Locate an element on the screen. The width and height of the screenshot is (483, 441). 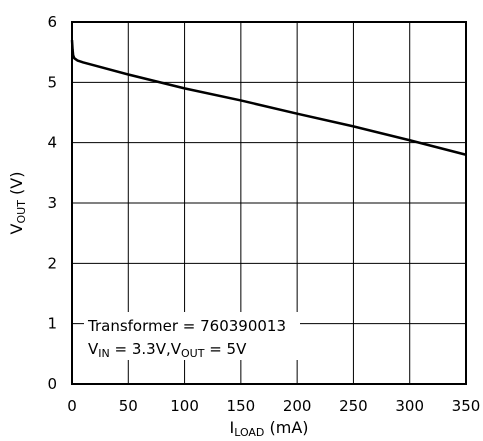
y-tick-label: 0 is located at coordinates (52, 384).